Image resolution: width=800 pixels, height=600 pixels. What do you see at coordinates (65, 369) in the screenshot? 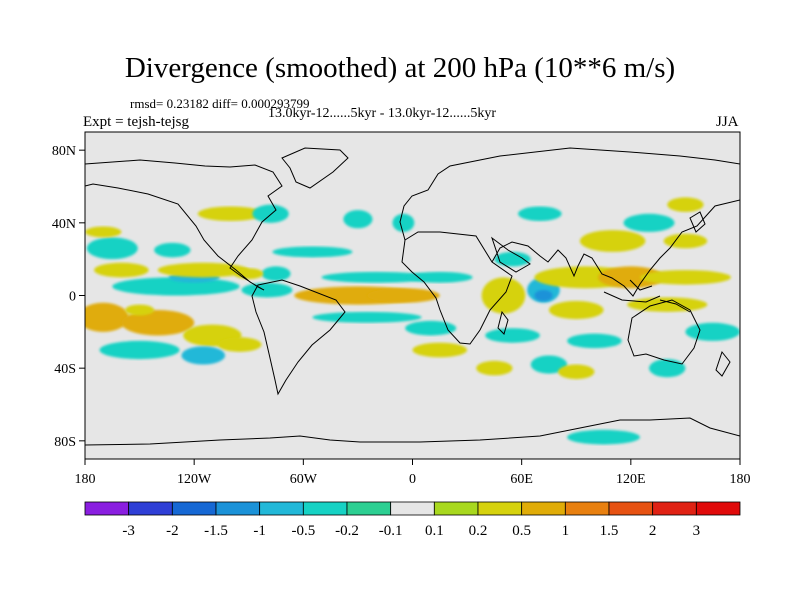
I see `y-tick-label-3: 40S` at bounding box center [65, 369].